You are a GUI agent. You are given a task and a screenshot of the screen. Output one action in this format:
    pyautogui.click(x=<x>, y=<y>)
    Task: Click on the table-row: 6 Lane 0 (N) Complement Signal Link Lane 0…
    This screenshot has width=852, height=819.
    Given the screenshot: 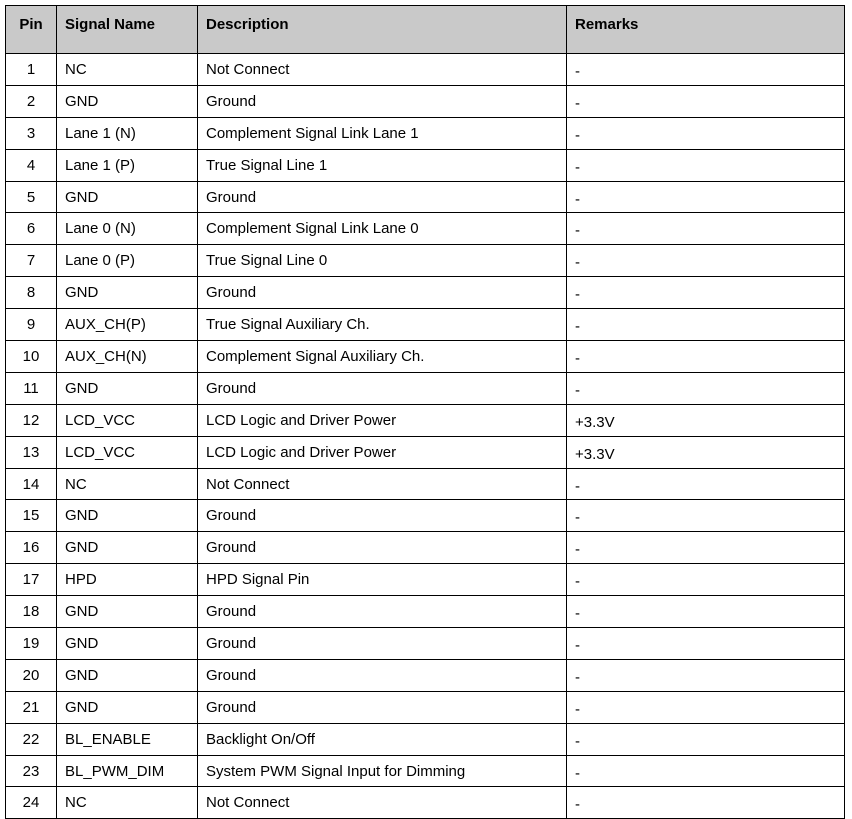 What is the action you would take?
    pyautogui.click(x=425, y=229)
    